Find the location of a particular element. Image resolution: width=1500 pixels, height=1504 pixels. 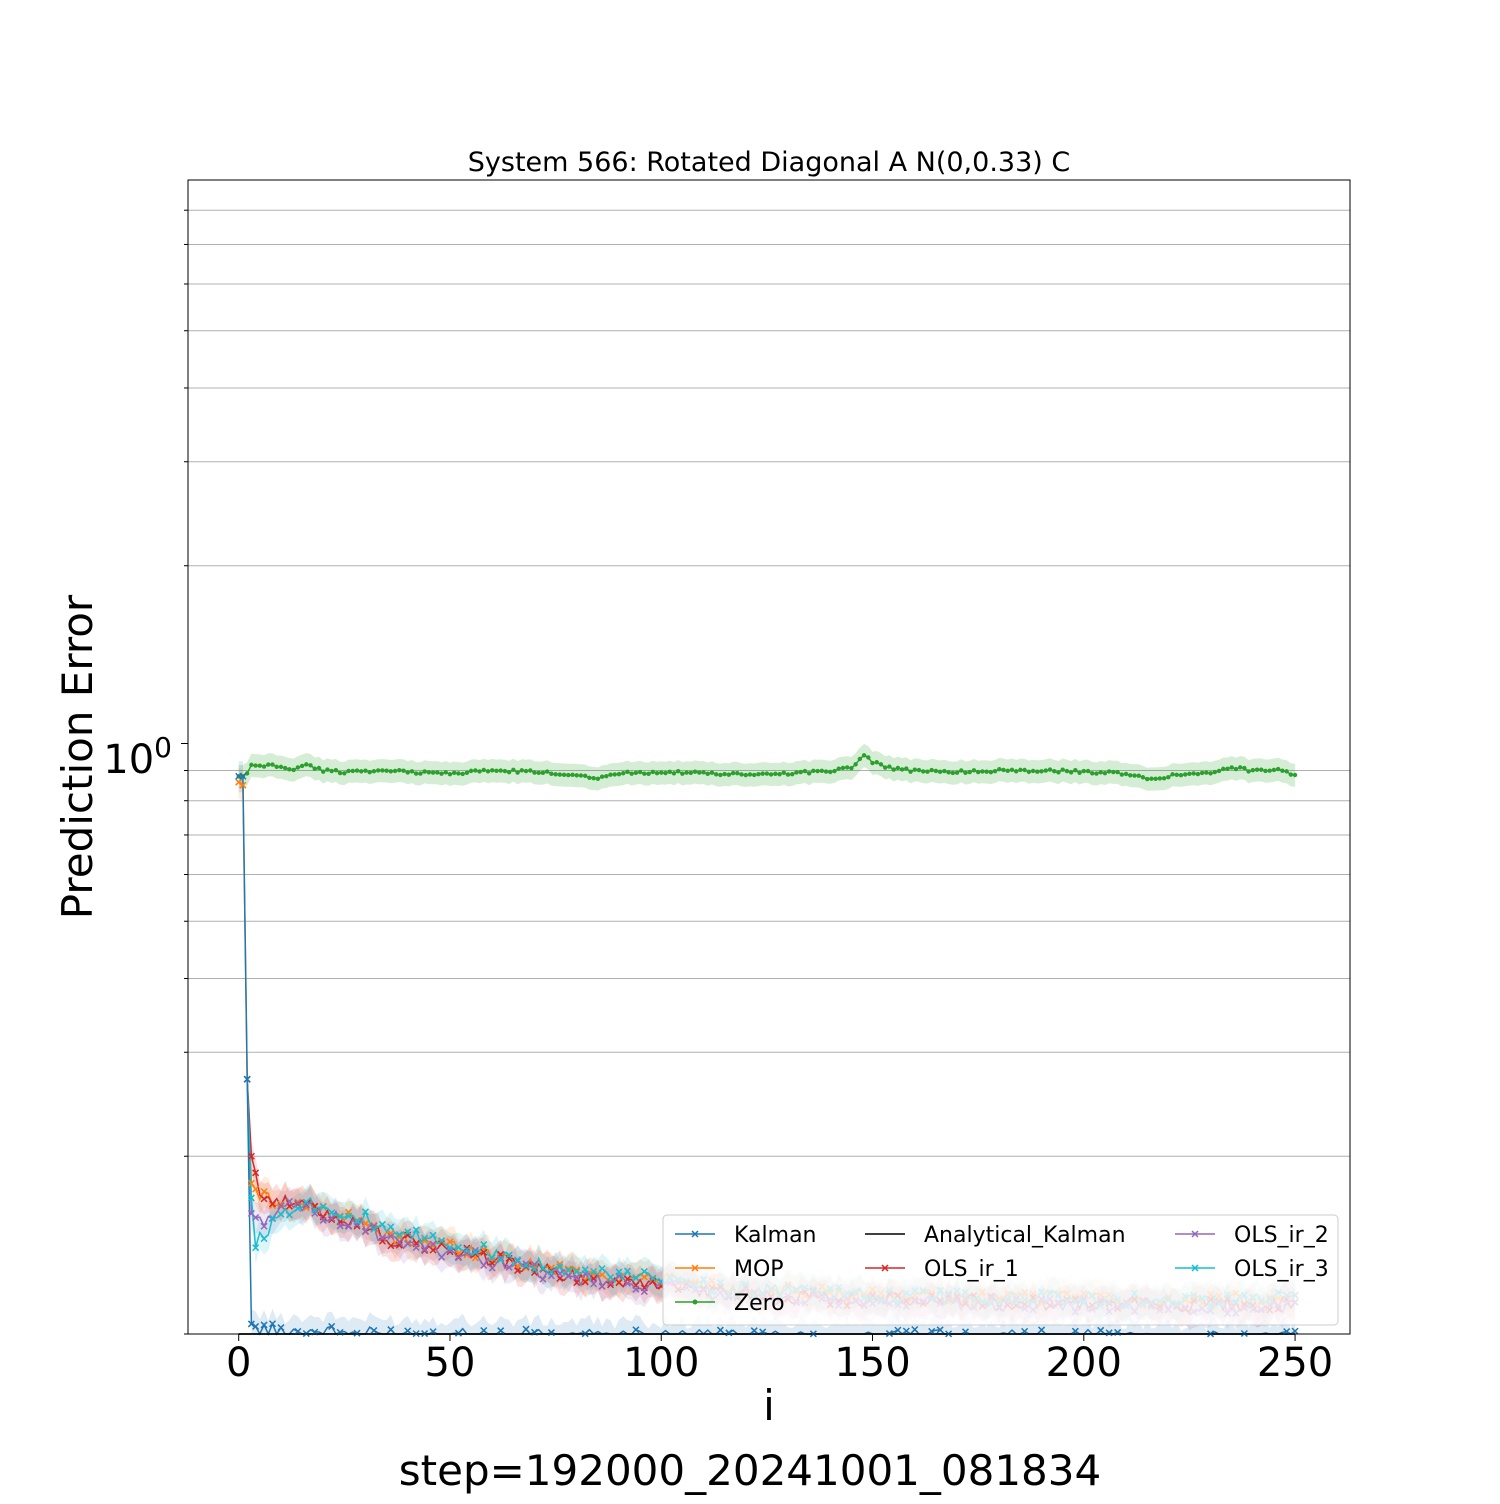

x-axis-label: i is located at coordinates (769, 1405).